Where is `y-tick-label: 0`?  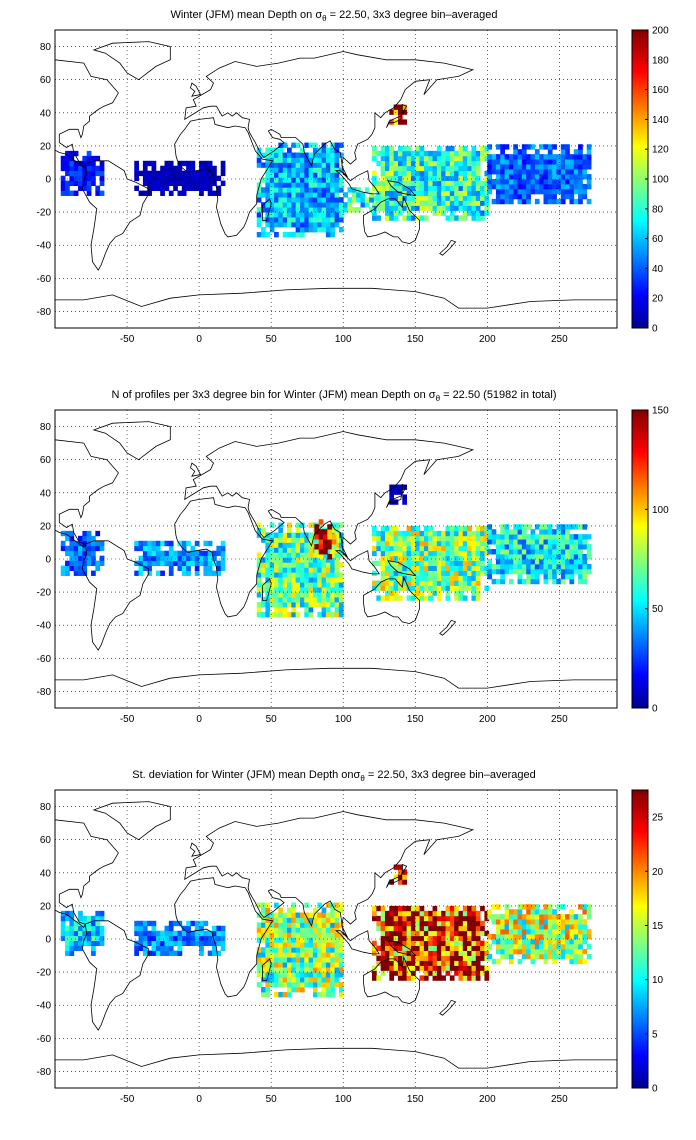
y-tick-label: 0 is located at coordinates (48, 940).